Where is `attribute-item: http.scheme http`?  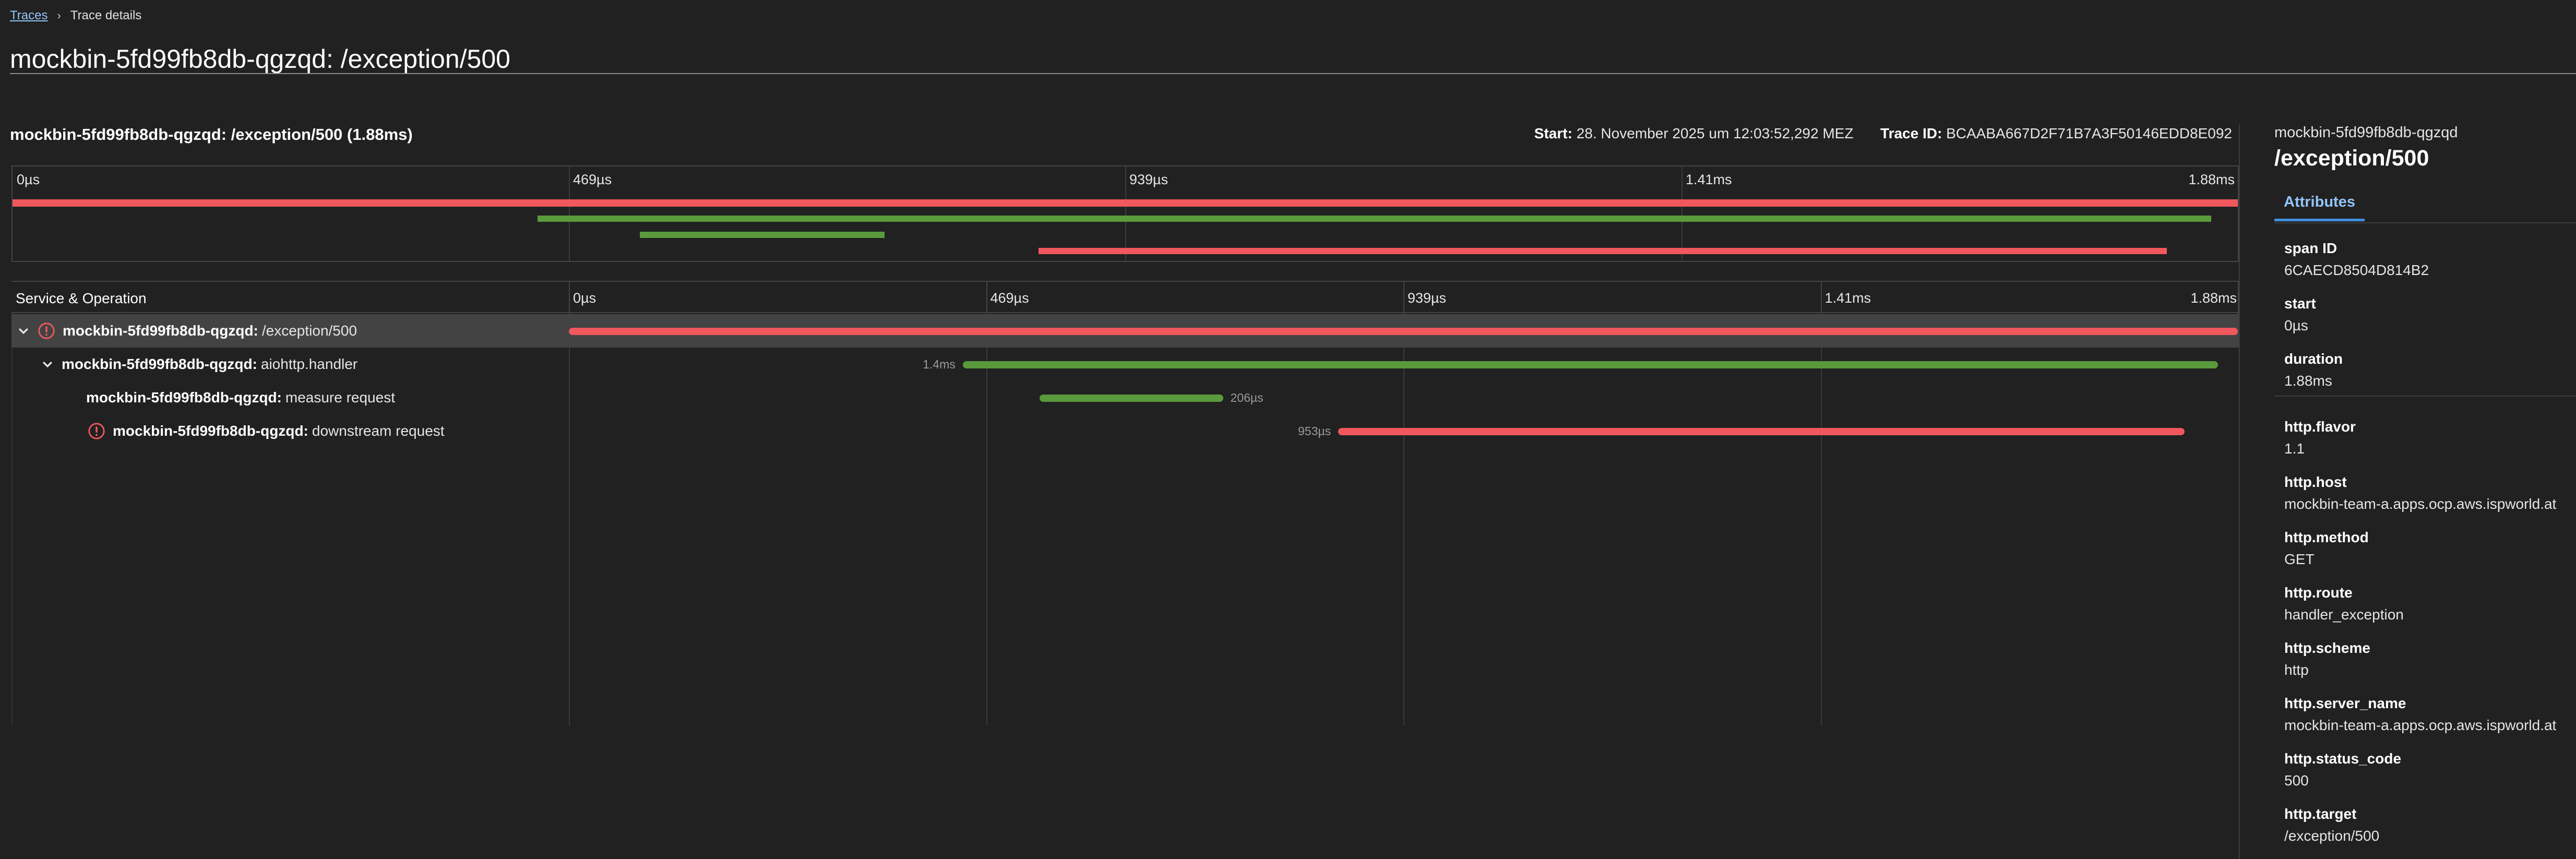
attribute-item: http.scheme http is located at coordinates (2327, 659).